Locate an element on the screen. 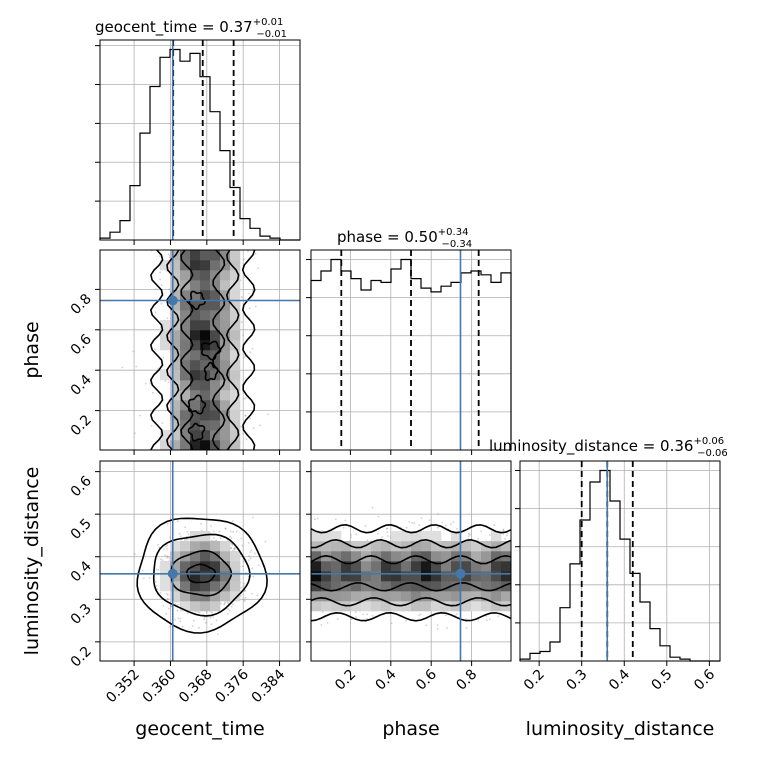  title-phase: phase = 0.50+0.34 −0.34 is located at coordinates (404, 238).